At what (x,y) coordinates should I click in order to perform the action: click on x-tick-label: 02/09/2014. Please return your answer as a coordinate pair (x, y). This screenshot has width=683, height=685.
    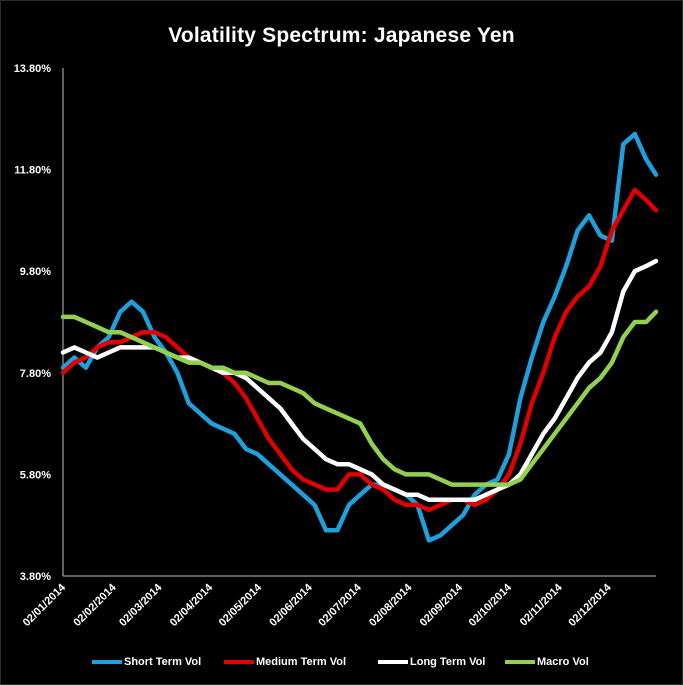
    Looking at the image, I should click on (442, 605).